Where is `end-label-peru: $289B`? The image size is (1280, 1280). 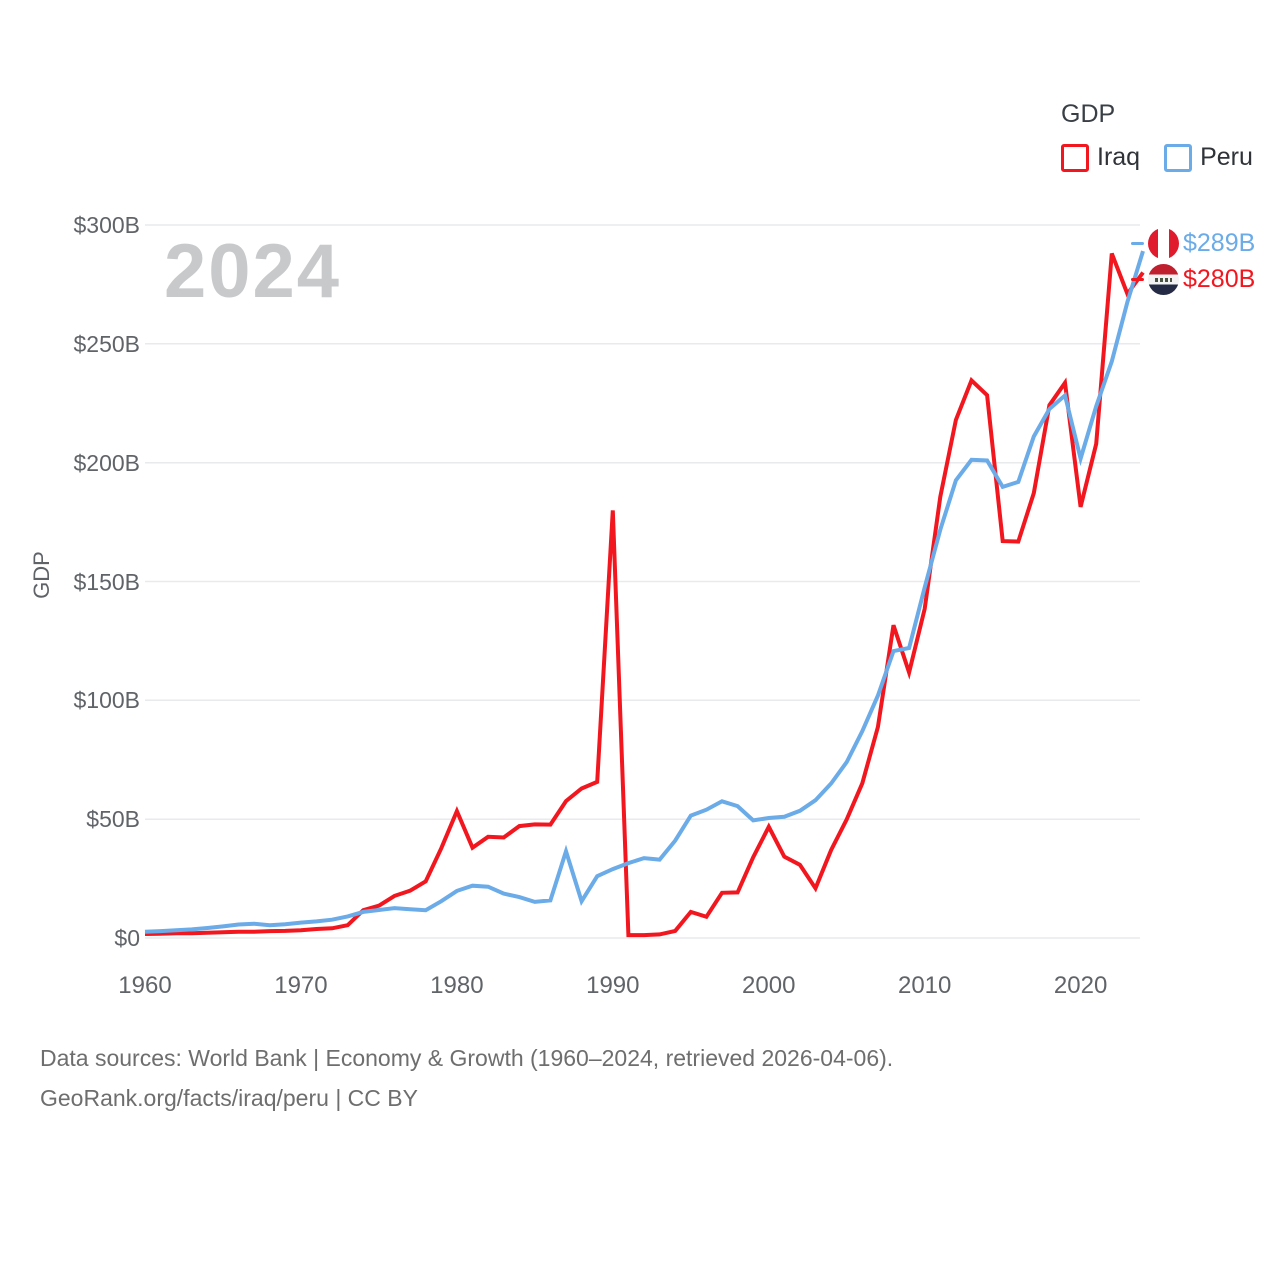 end-label-peru: $289B is located at coordinates (1193, 244).